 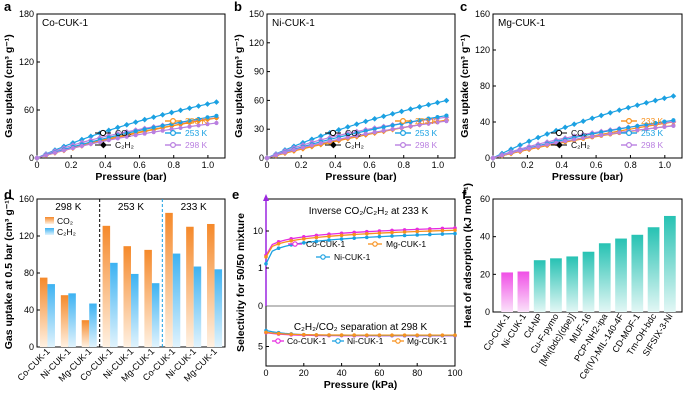 I want to click on legend-marker, so click(x=628, y=145).